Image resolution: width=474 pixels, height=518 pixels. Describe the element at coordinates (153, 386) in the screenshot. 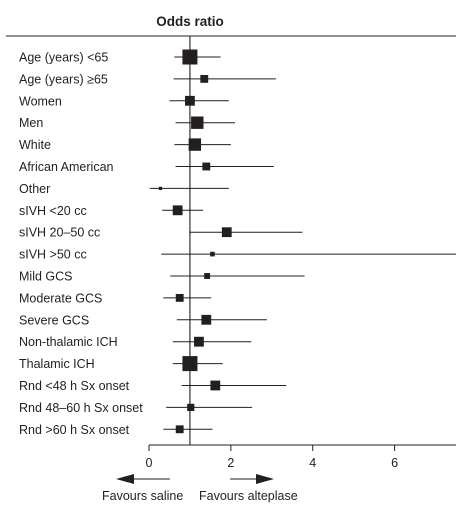

I see `subgroup-row: Rnd <48 h Sx onset` at that location.